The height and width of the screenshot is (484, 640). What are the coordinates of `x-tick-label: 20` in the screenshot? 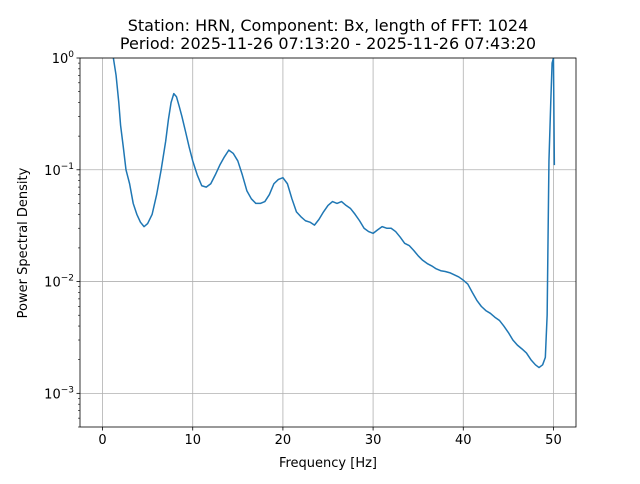 It's located at (283, 440).